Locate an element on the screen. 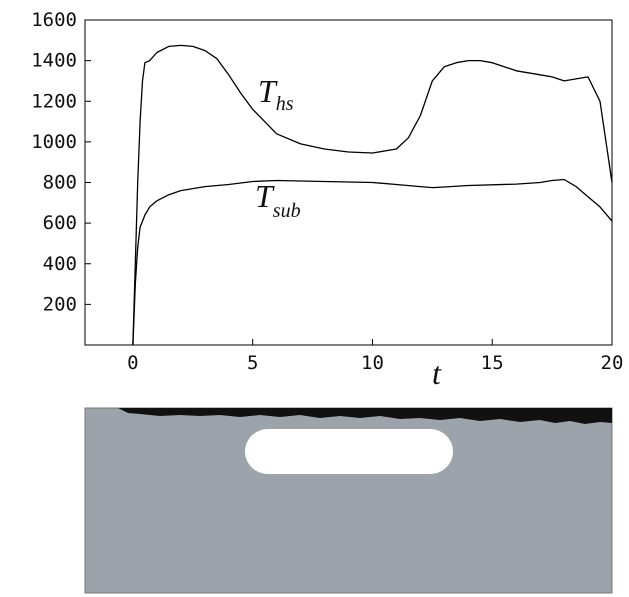 The height and width of the screenshot is (597, 629). y-tick-label: 800 is located at coordinates (60, 183).